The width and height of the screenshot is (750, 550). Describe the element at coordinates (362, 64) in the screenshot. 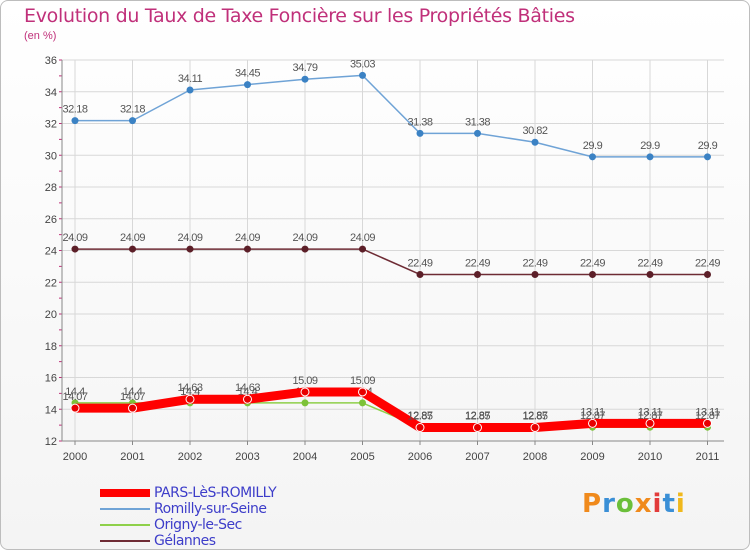

I see `data-label: 35.03` at that location.